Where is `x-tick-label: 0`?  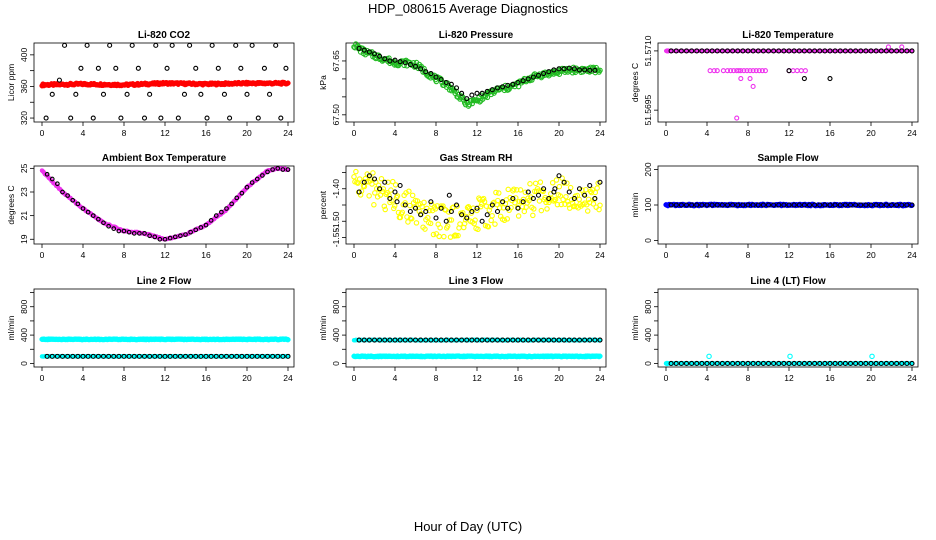 x-tick-label: 0 is located at coordinates (666, 378).